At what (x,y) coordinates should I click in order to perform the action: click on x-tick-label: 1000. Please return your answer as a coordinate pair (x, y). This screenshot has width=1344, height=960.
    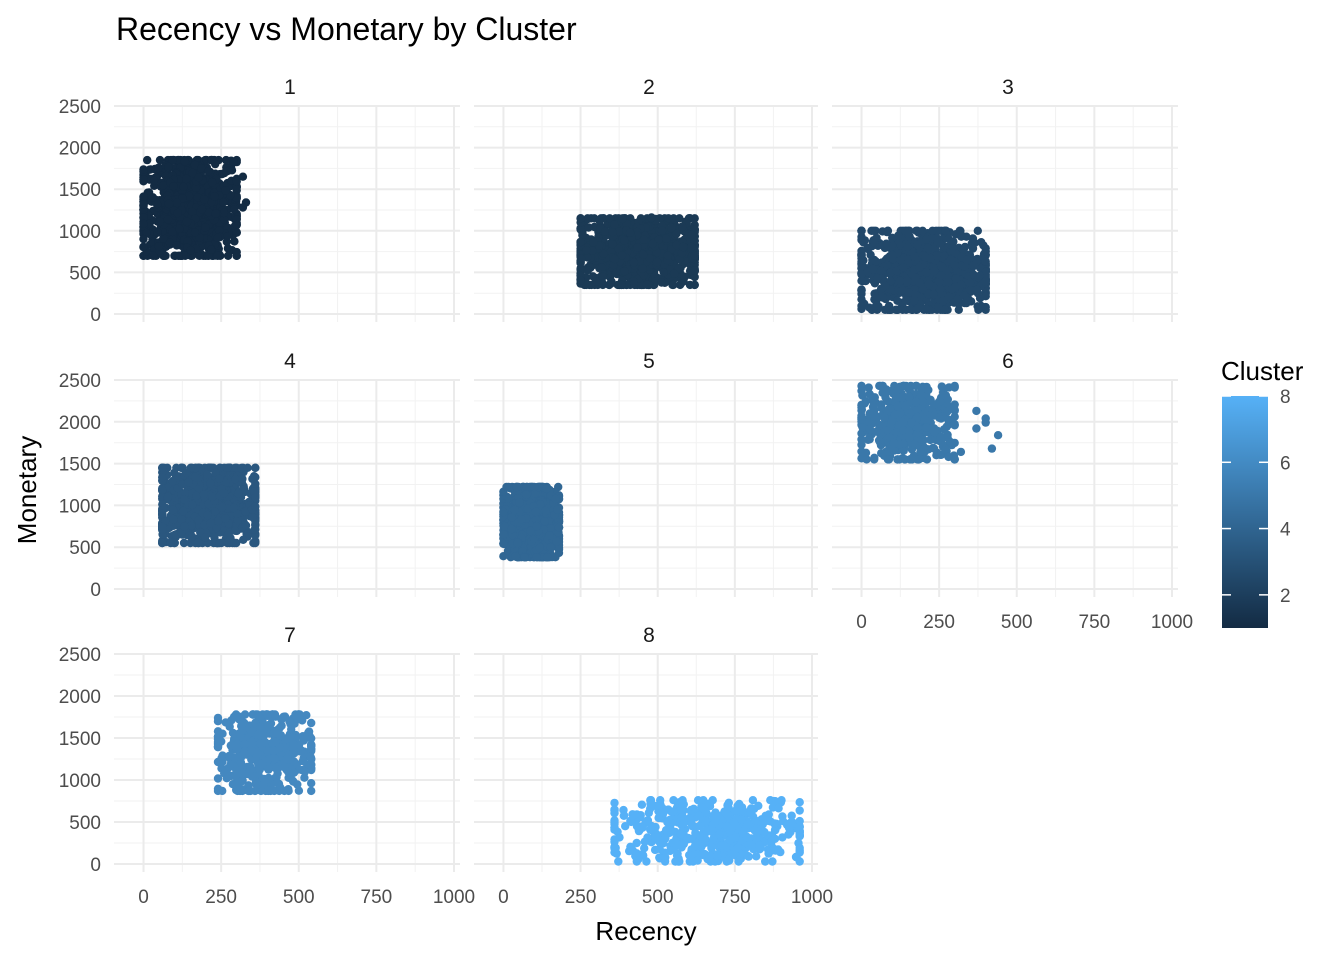
    Looking at the image, I should click on (454, 897).